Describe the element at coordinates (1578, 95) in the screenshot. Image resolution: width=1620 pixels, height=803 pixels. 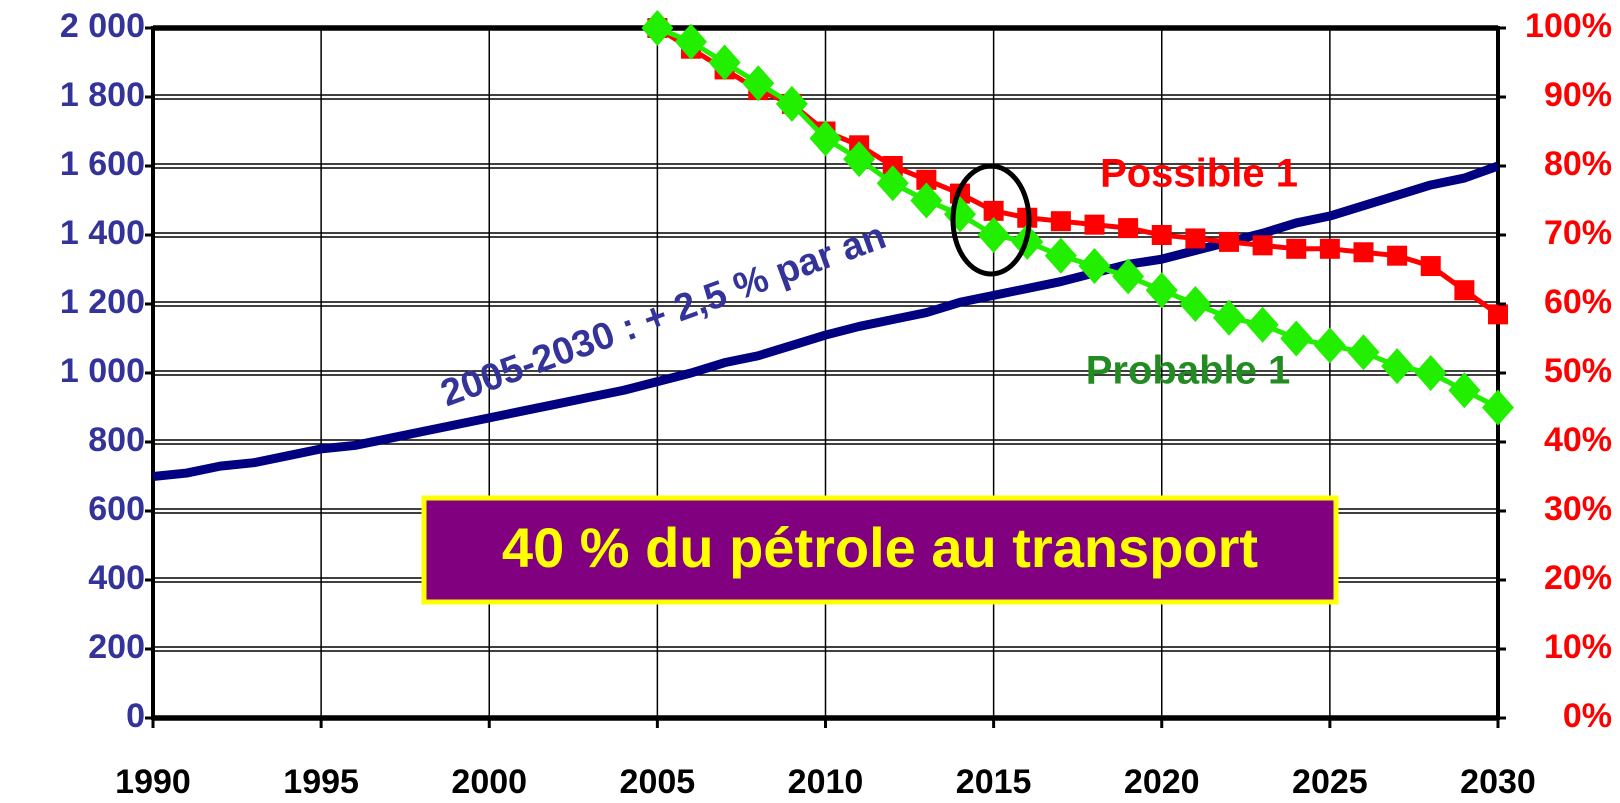
I see `y2-tick-label: 90%` at that location.